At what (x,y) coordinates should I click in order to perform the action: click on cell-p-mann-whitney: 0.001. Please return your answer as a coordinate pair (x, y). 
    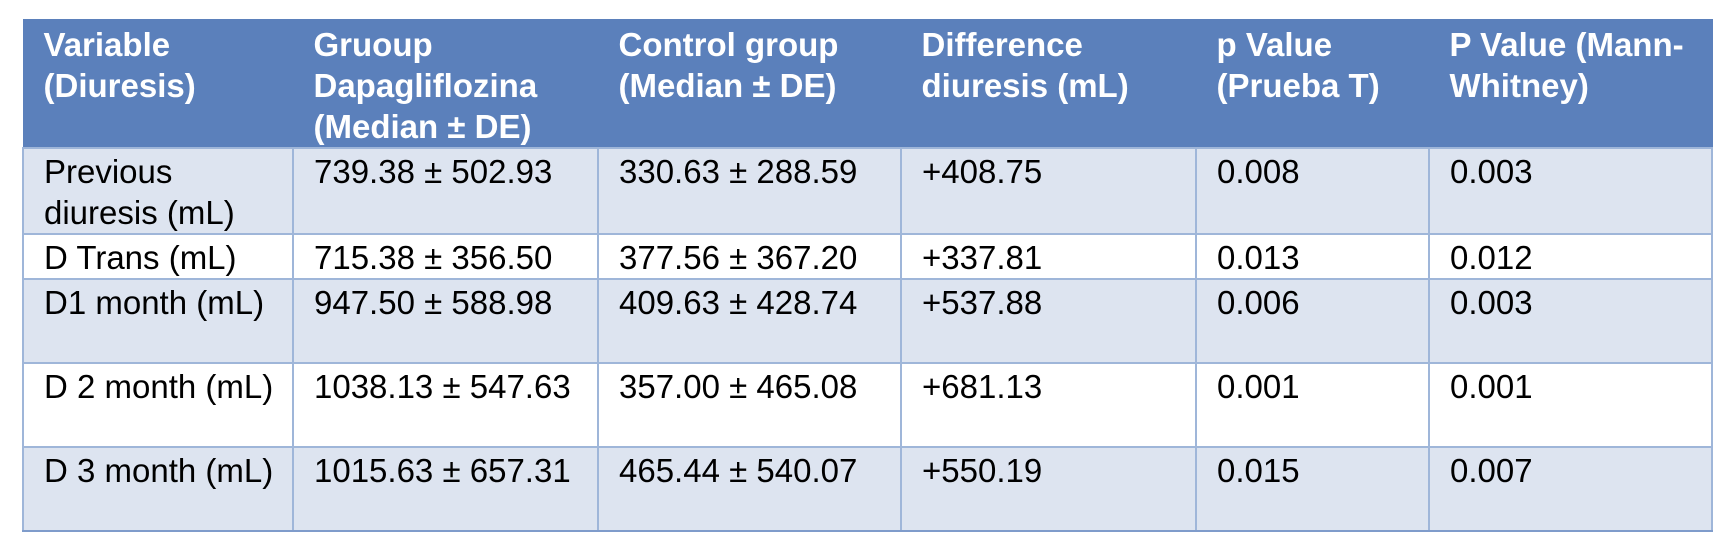
    Looking at the image, I should click on (1570, 405).